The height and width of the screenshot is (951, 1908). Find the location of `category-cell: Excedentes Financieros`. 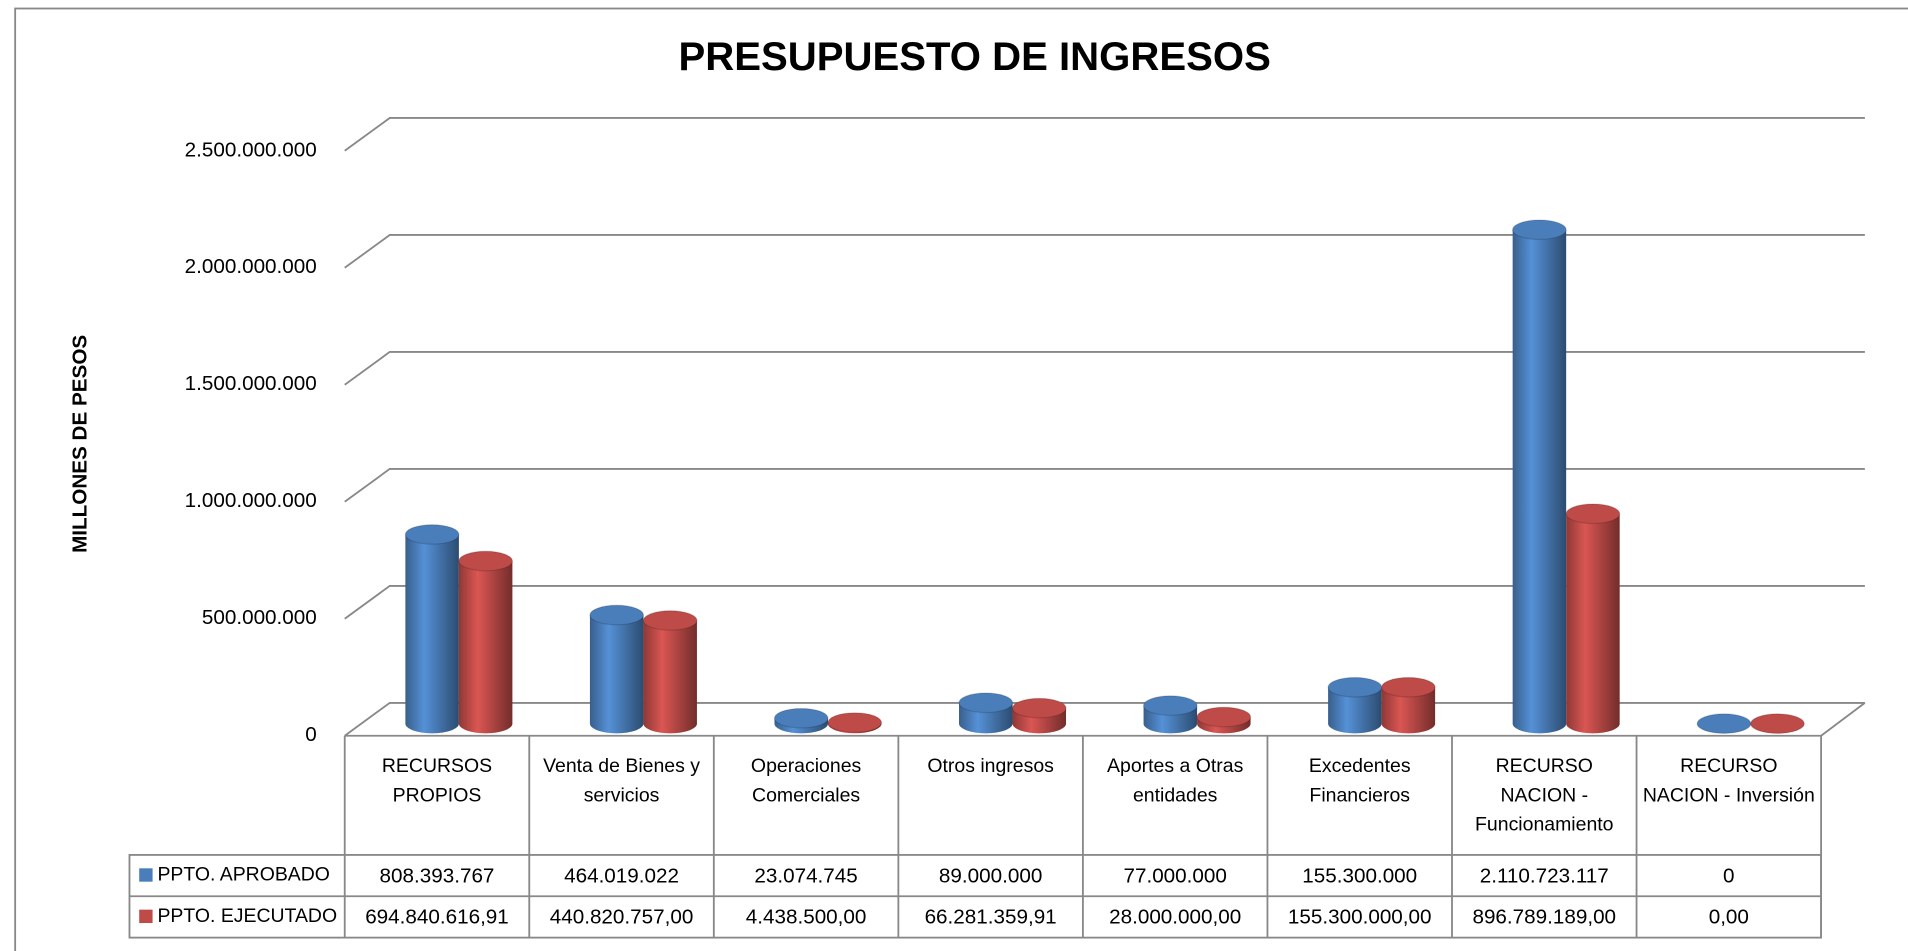

category-cell: Excedentes Financieros is located at coordinates (1359, 781).